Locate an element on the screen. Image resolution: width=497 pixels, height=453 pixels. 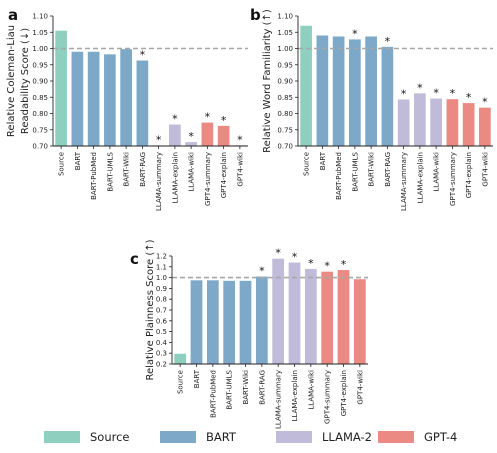
significance-star-b-BART-RAG: * is located at coordinates (388, 41).